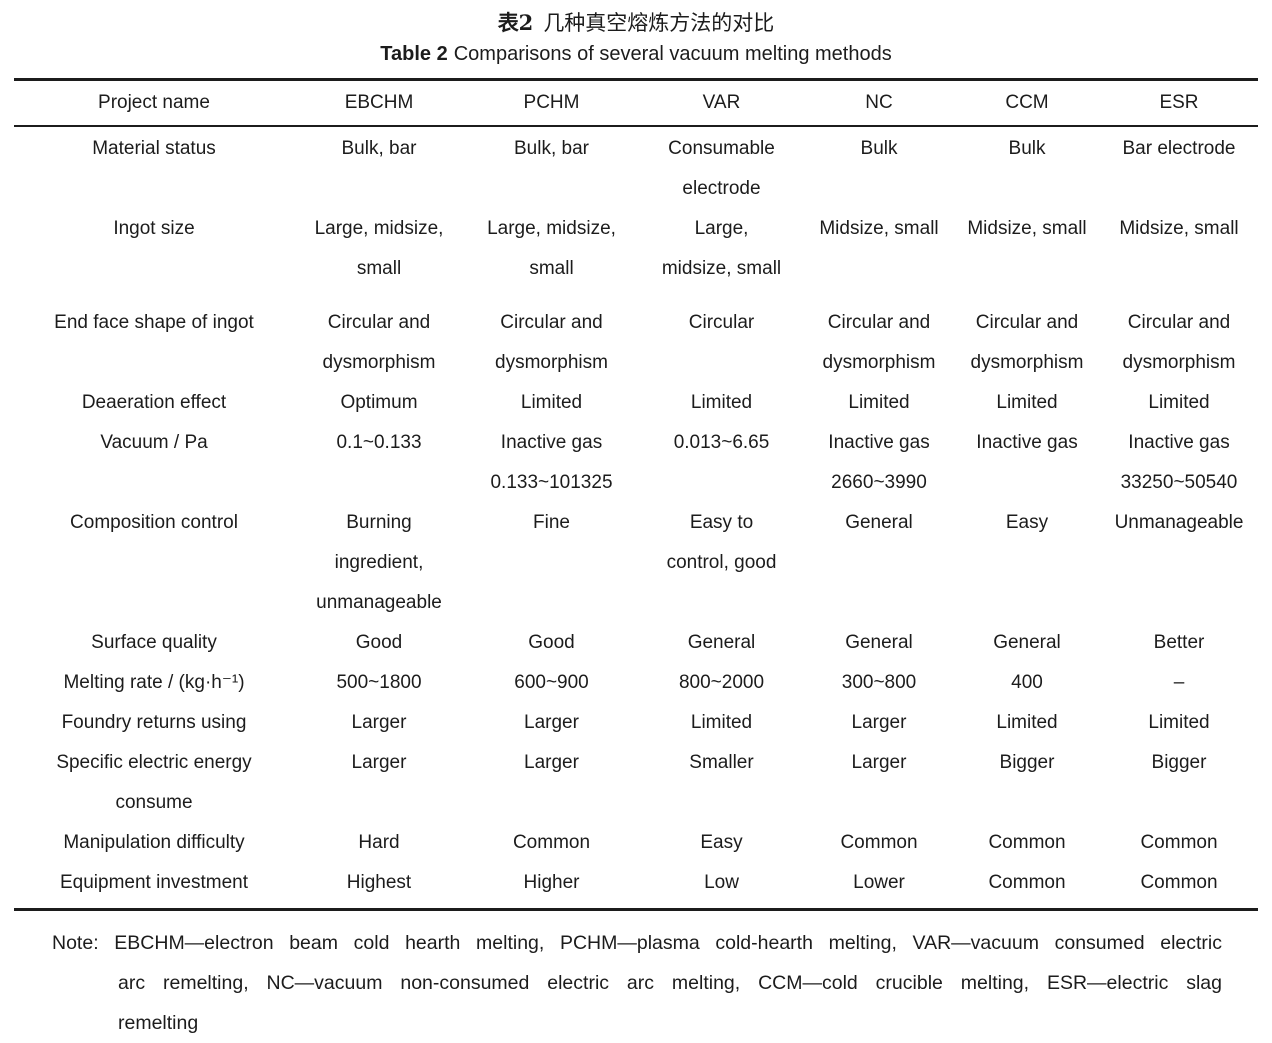  Describe the element at coordinates (721, 783) in the screenshot. I see `table-cell: Smaller` at that location.